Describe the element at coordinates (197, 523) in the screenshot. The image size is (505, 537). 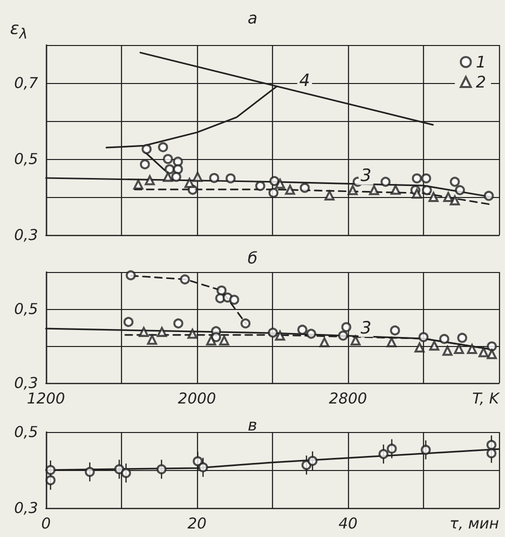
I see `x-tick-label: 20` at that location.